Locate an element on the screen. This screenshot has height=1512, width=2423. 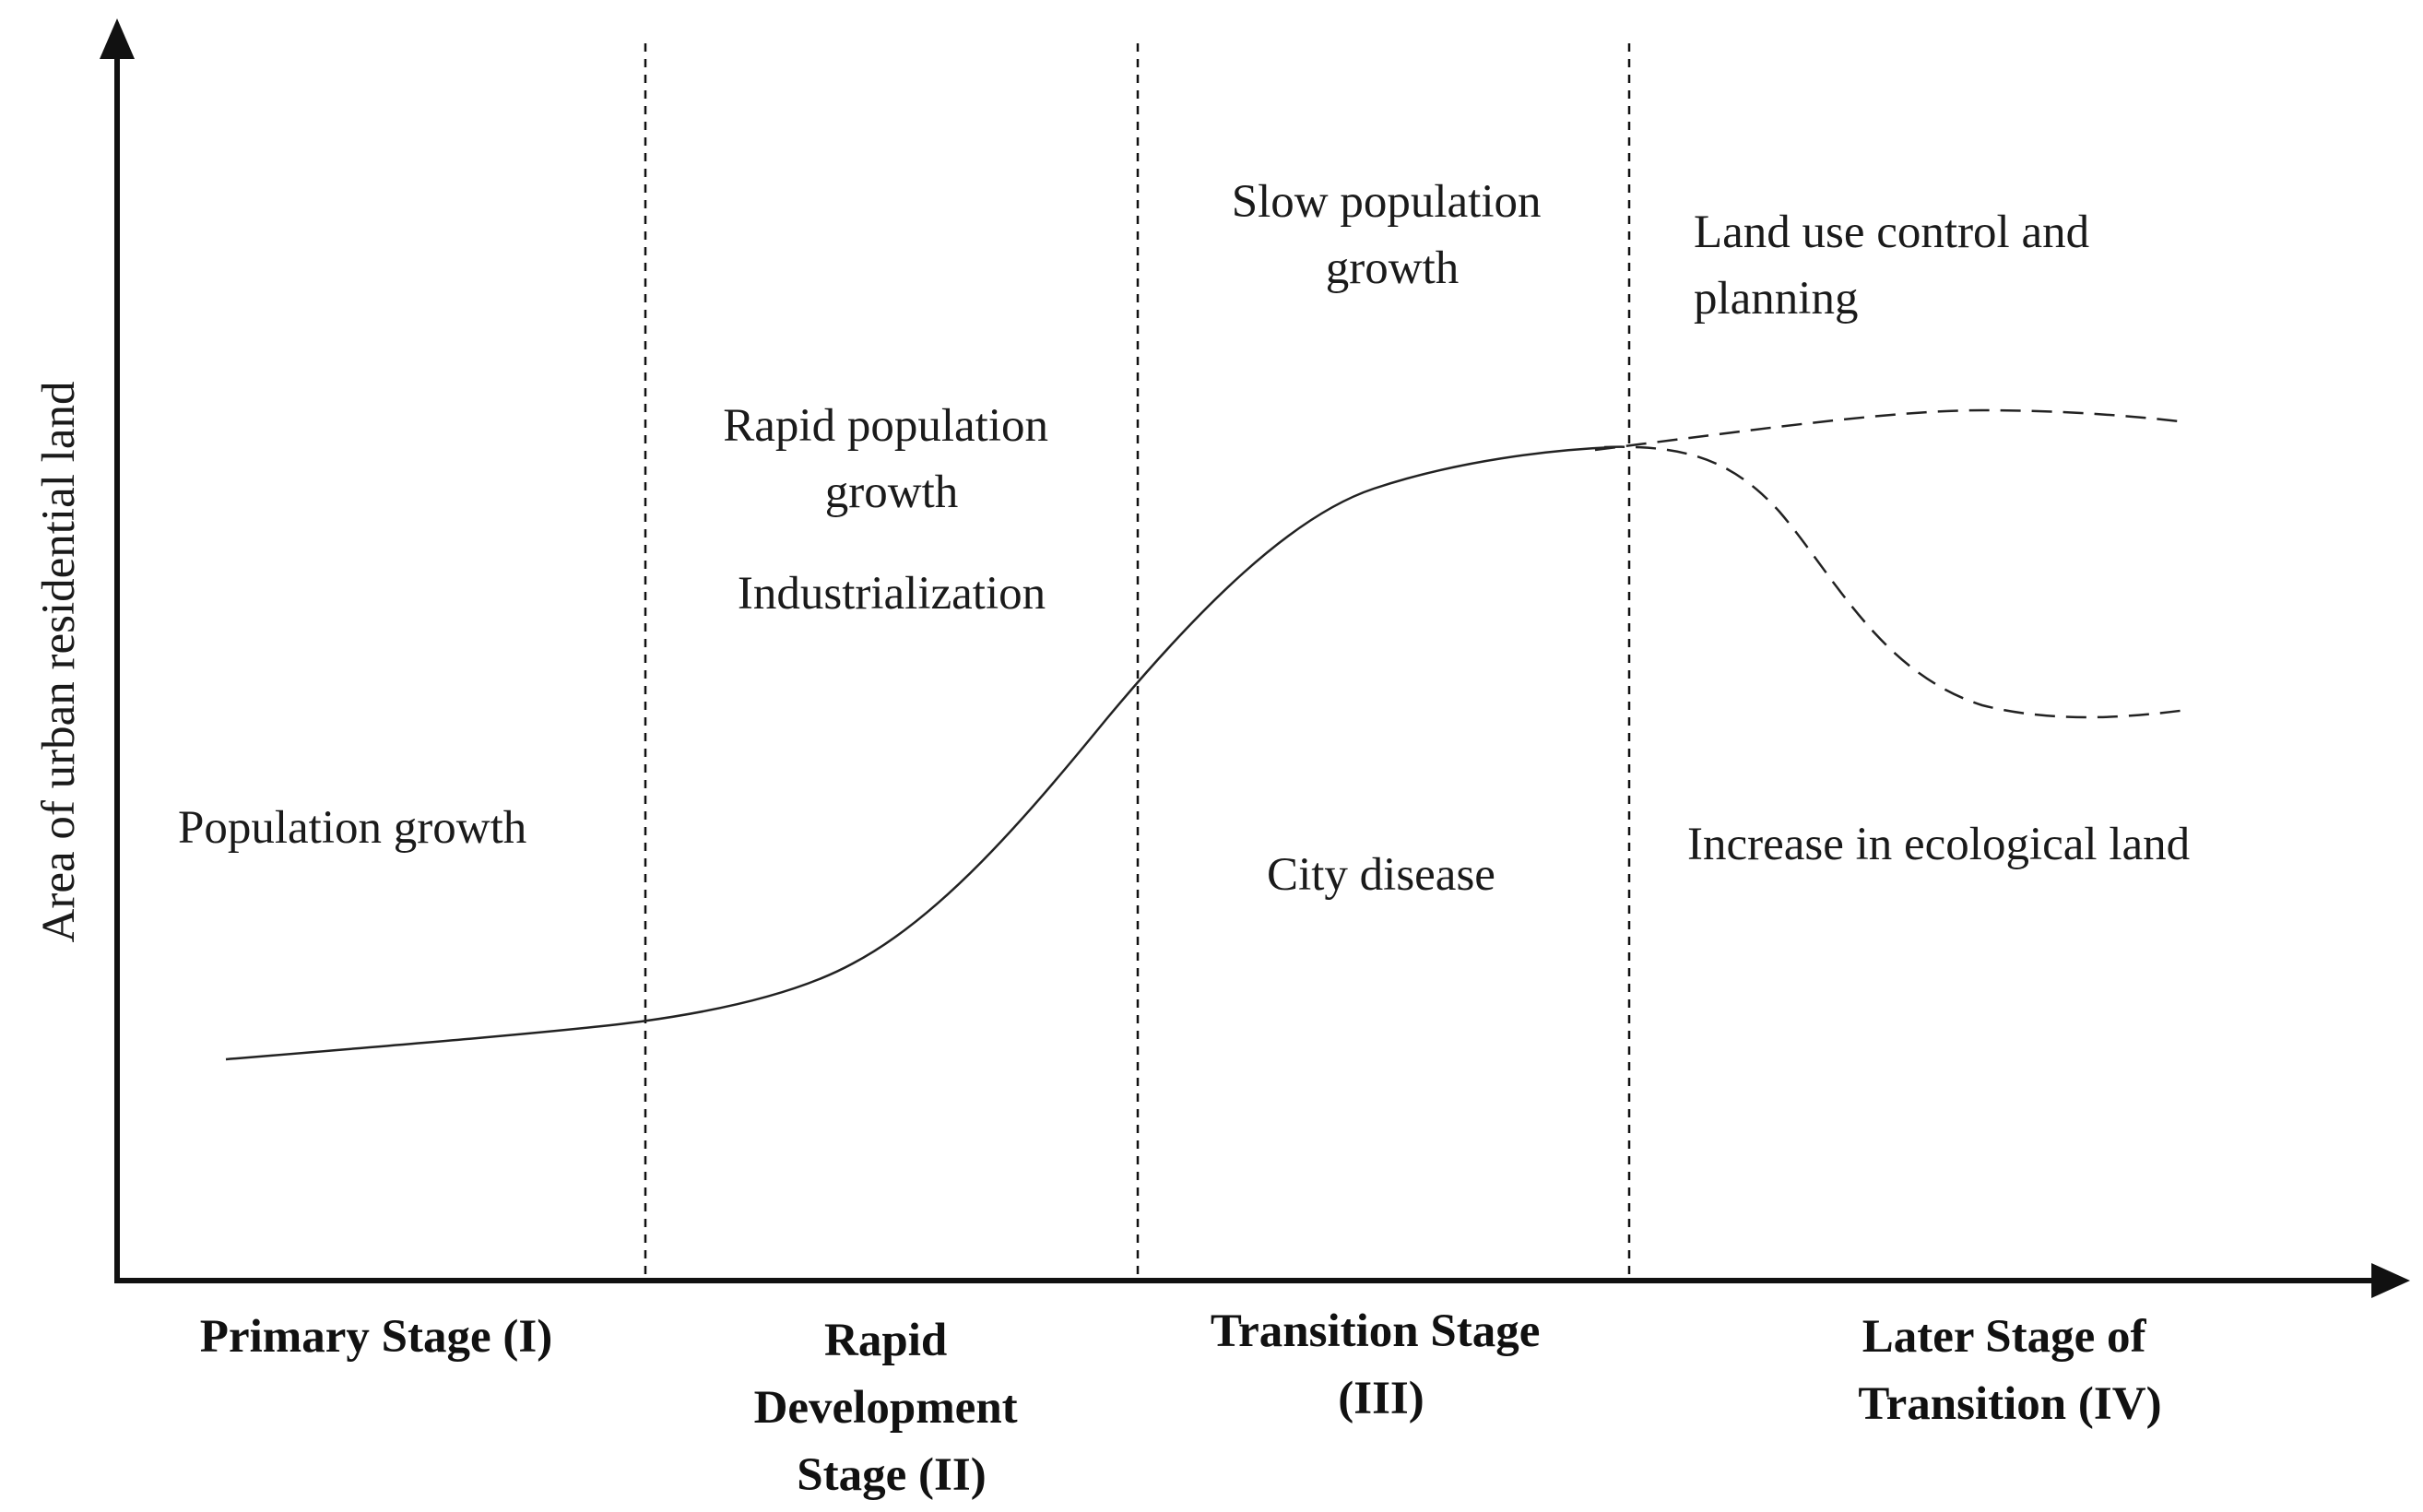
annotation-line: City disease is located at coordinates (1381, 875).